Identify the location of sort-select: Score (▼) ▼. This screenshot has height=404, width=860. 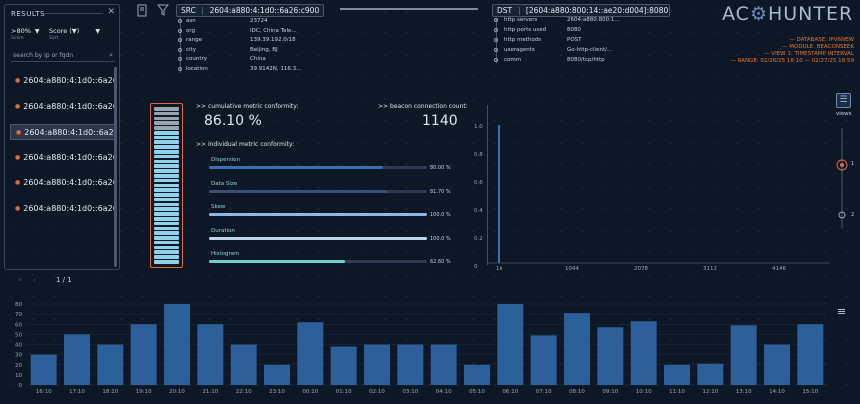
(74, 31).